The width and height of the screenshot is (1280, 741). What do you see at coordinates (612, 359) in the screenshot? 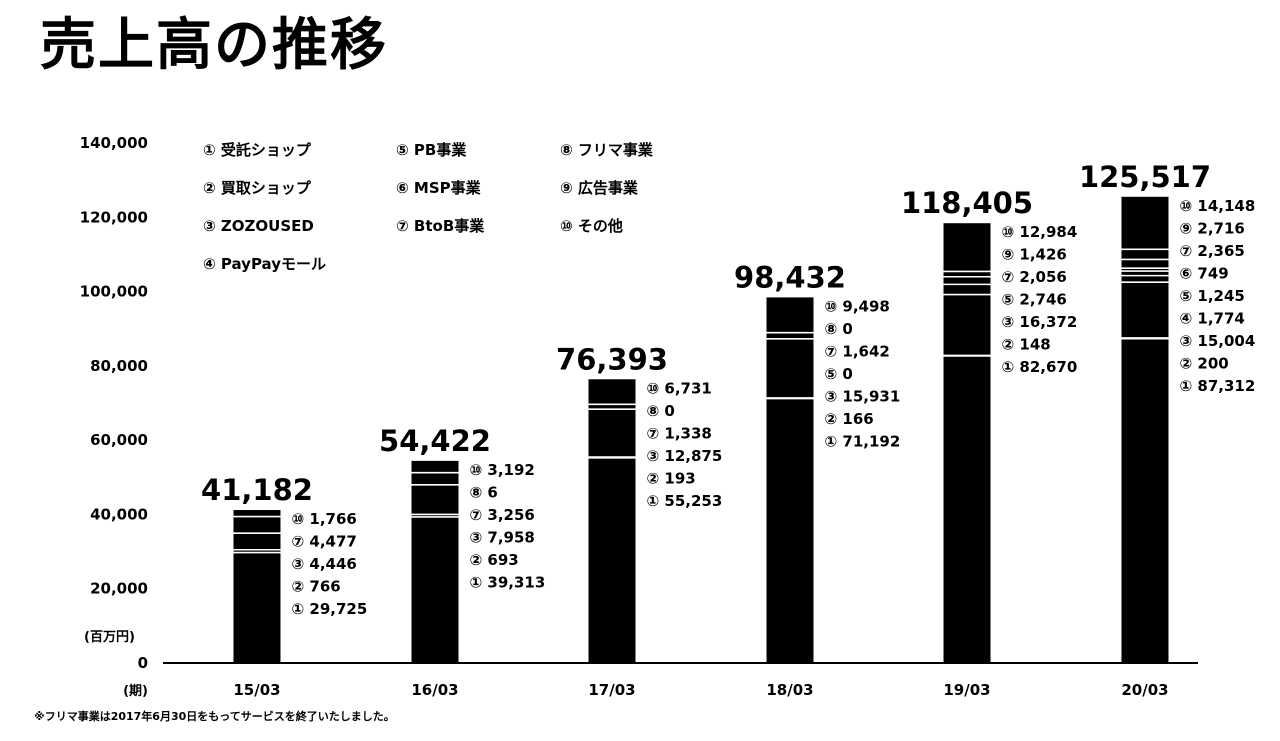
I see `bar-total-label: 76,393` at bounding box center [612, 359].